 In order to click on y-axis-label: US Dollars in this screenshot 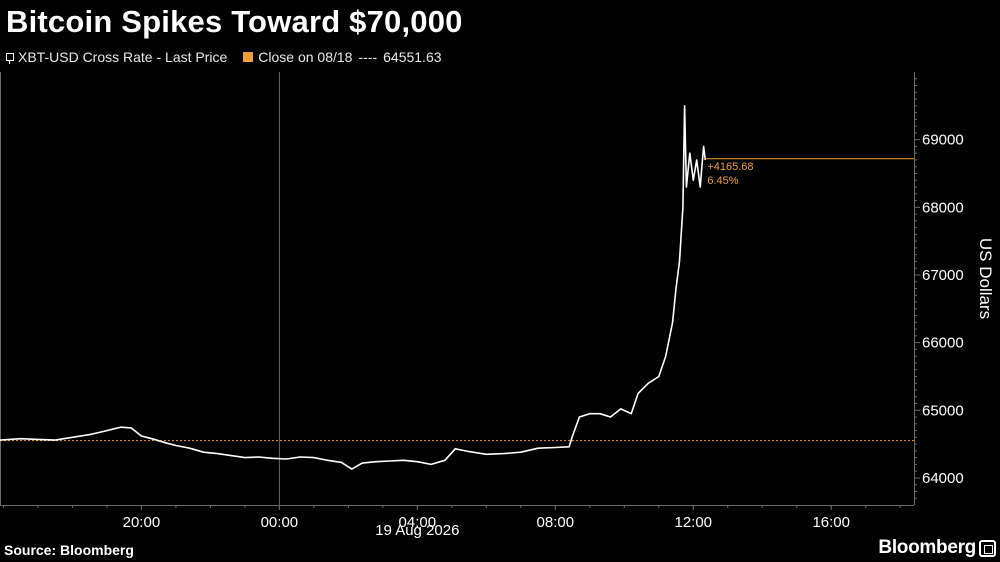, I will do `click(985, 278)`.